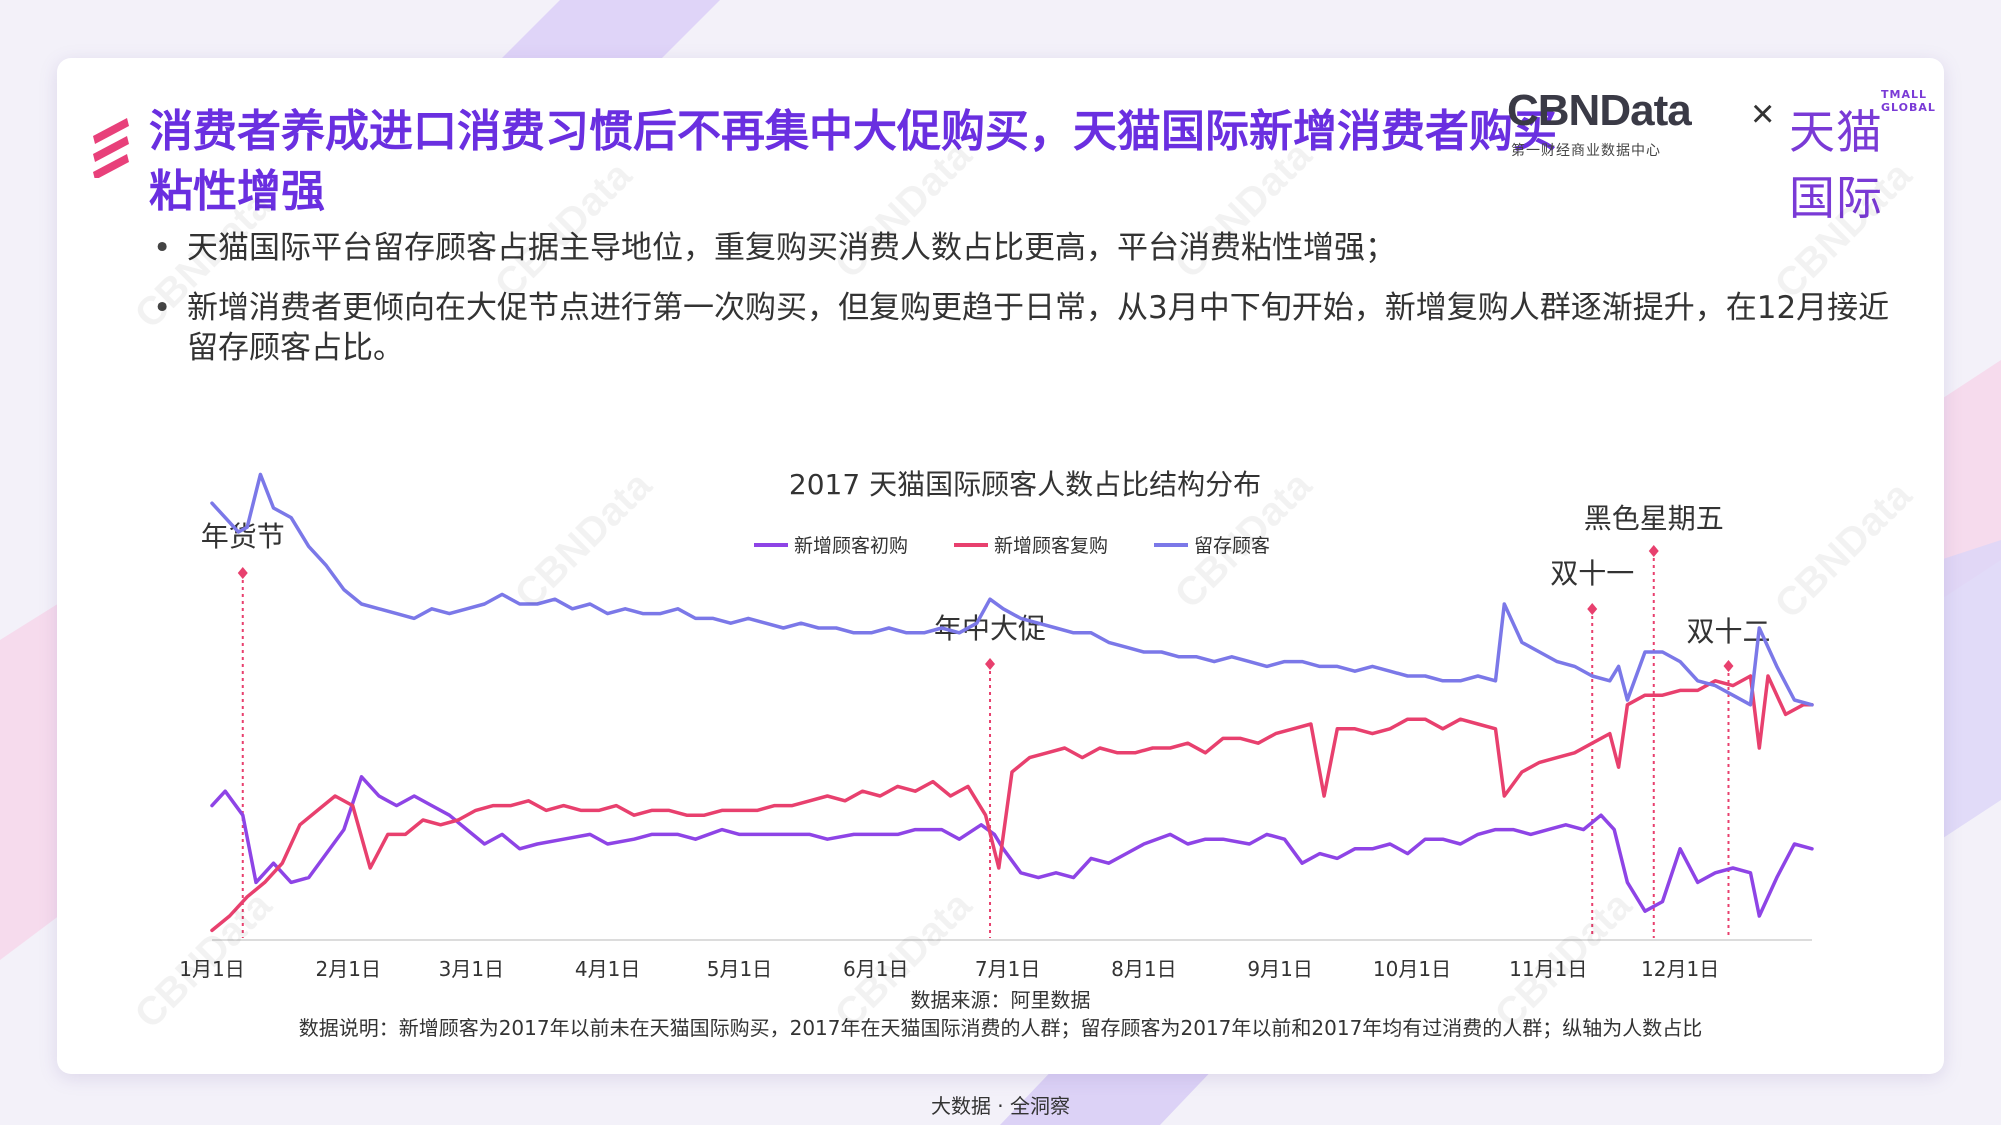 The image size is (2001, 1125). Describe the element at coordinates (1721, 149) in the screenshot. I see `brand-logos: CBNData 第一财经商业数据中心 × TMALL GLOBAL 天猫国际` at that location.